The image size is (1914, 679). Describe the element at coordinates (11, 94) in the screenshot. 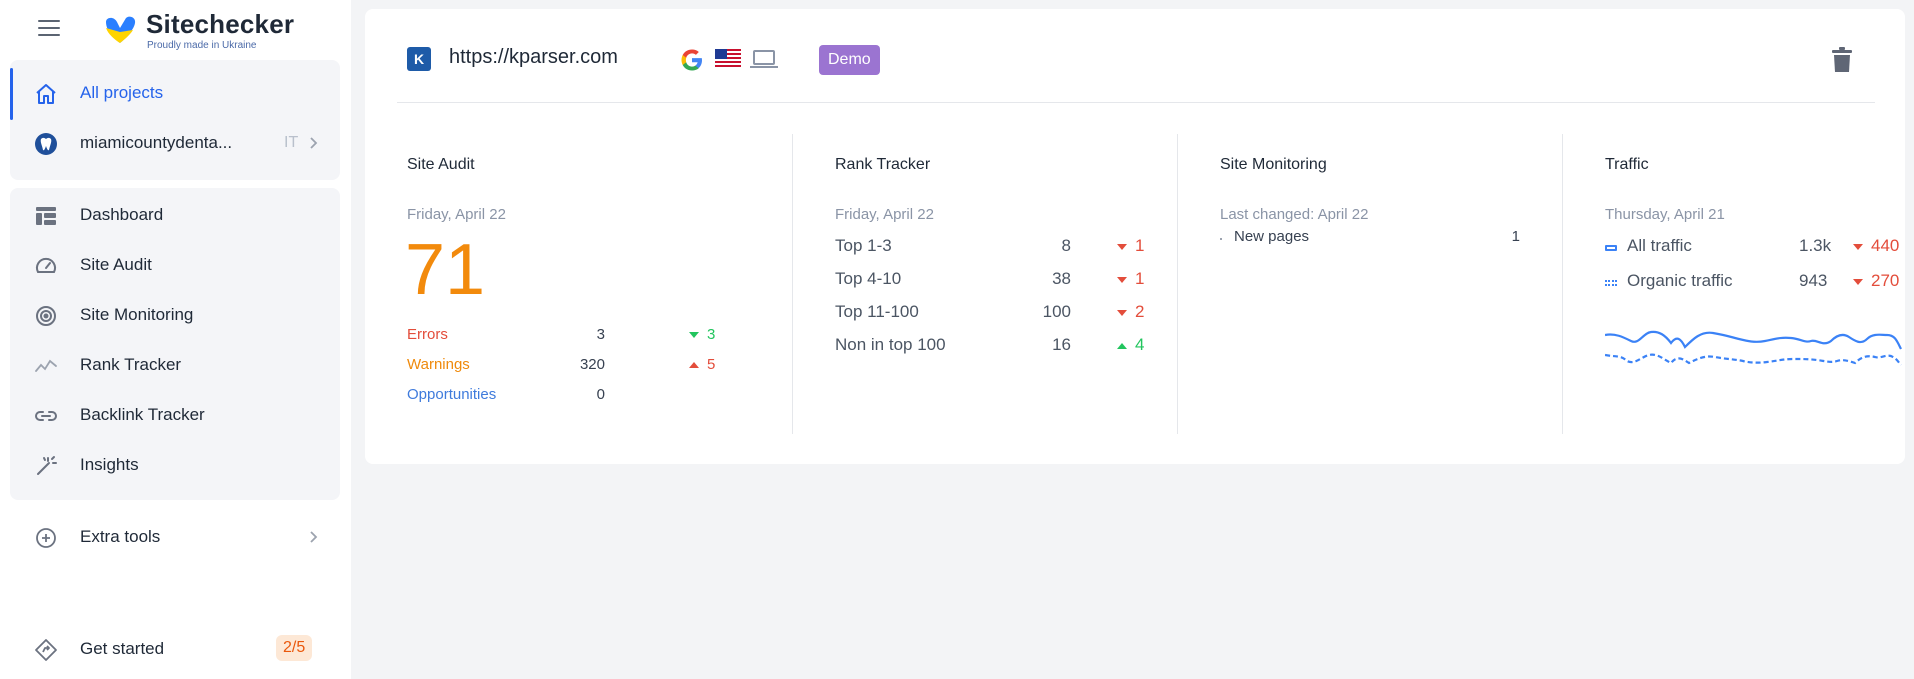

I see `active-indicator` at that location.